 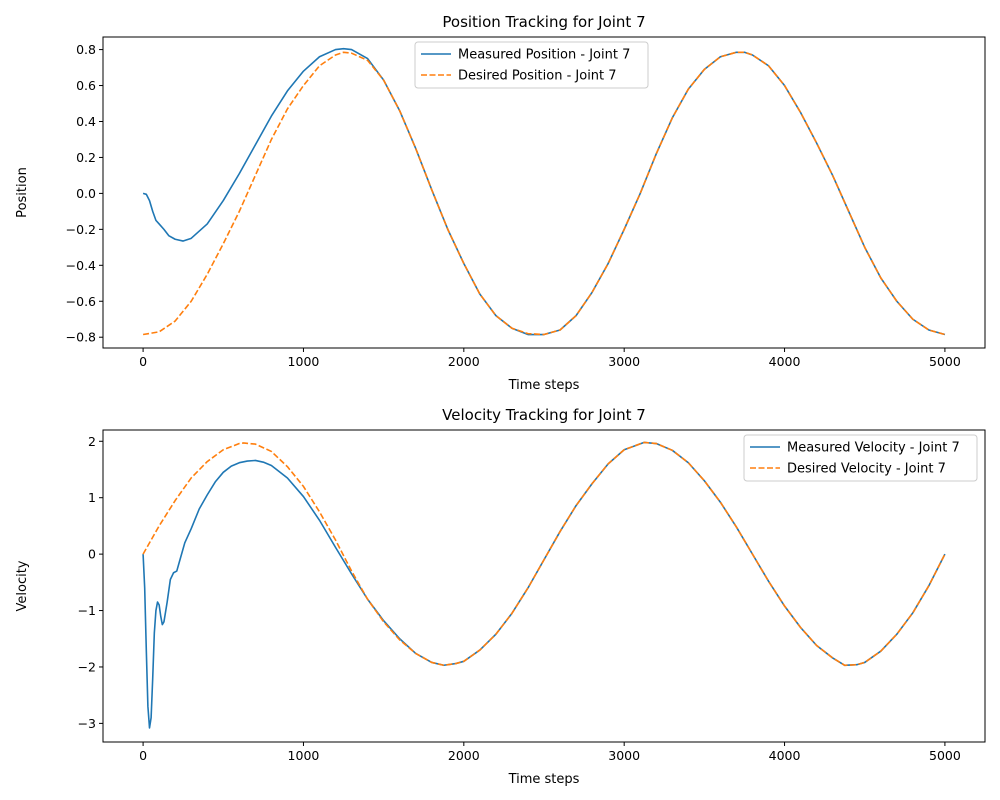 What do you see at coordinates (544, 415) in the screenshot?
I see `chart-title: Velocity Tracking for Joint 7` at bounding box center [544, 415].